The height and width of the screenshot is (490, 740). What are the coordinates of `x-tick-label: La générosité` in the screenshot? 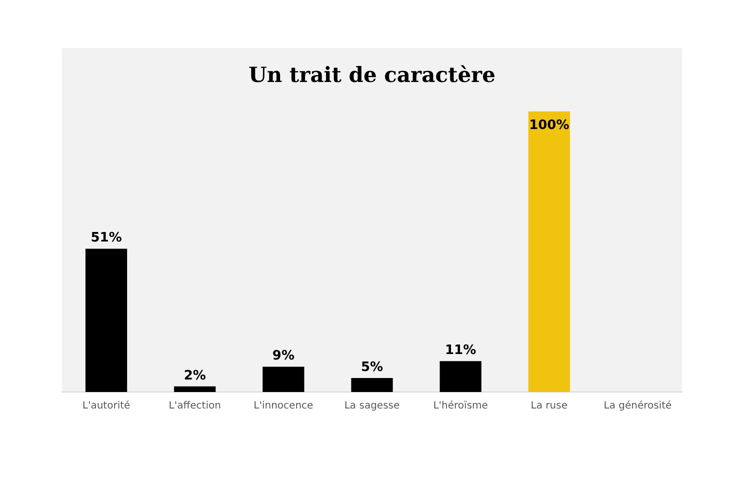 It's located at (638, 406).